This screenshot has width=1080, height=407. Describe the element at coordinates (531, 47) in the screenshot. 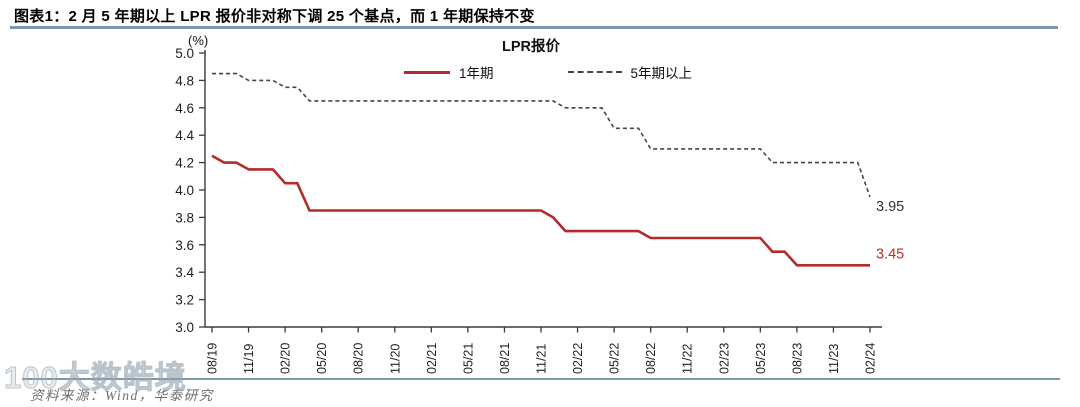

I see `chart-title: LPR报价` at that location.